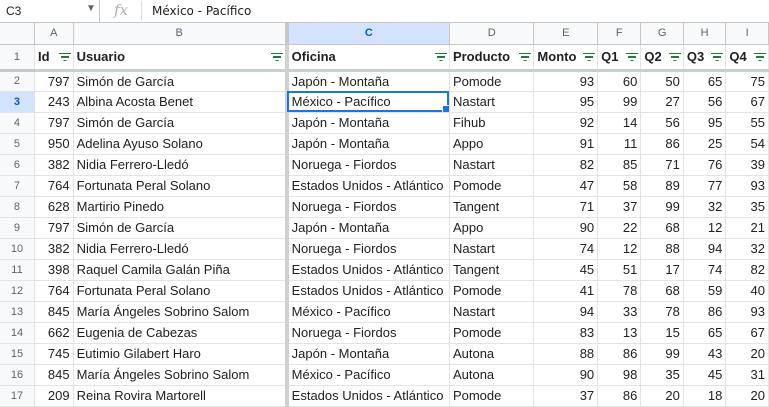 The height and width of the screenshot is (407, 769). I want to click on cell-q3: 56, so click(705, 102).